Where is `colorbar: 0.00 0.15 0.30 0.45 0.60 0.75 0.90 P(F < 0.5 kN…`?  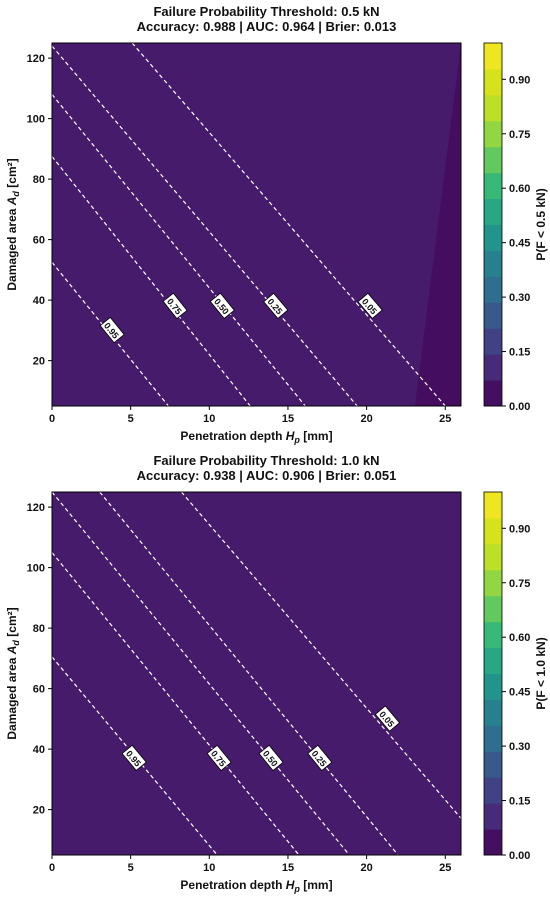 colorbar: 0.00 0.15 0.30 0.45 0.60 0.75 0.90 P(F < 0.5 kN… is located at coordinates (515, 227).